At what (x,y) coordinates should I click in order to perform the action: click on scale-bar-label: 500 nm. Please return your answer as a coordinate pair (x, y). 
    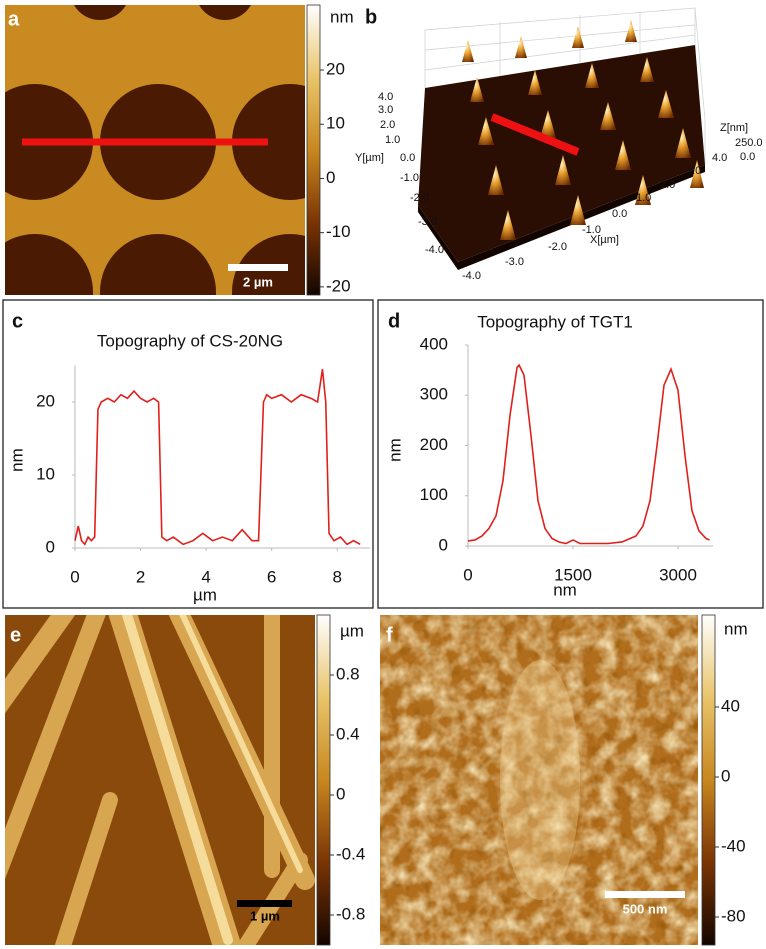
    Looking at the image, I should click on (645, 908).